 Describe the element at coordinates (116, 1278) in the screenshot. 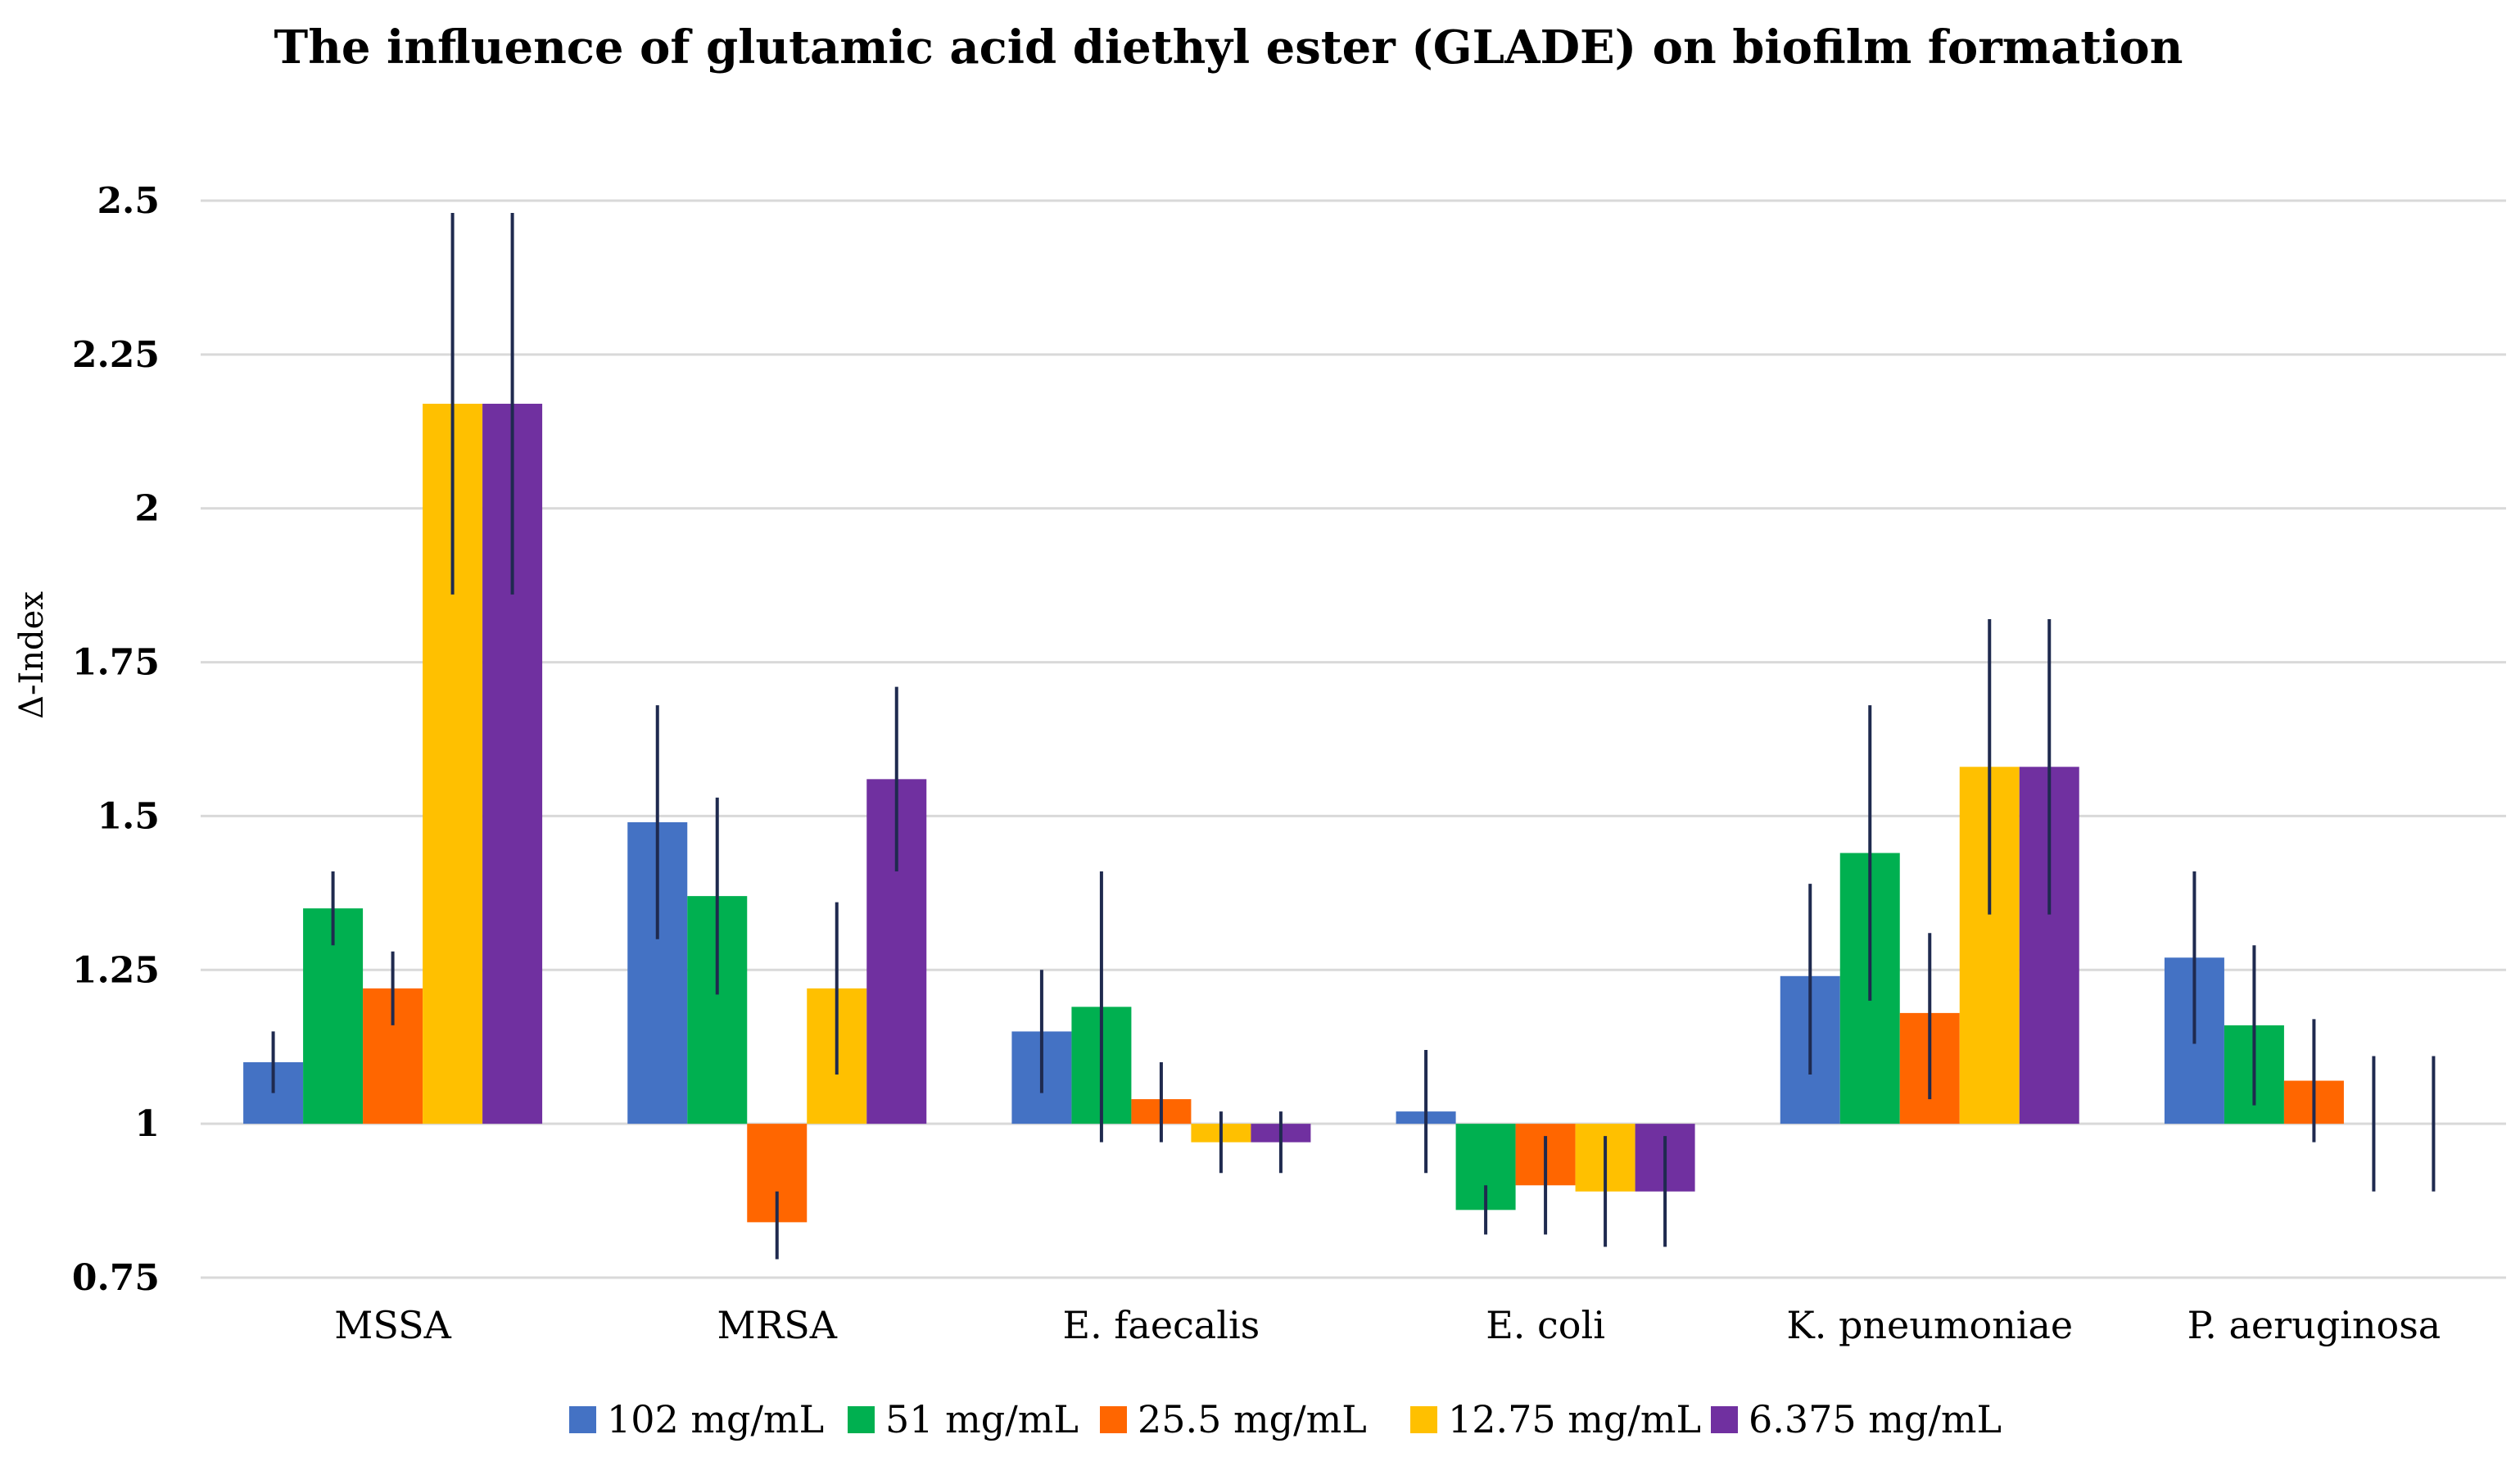

I see `y-tick-label: 0.75` at that location.